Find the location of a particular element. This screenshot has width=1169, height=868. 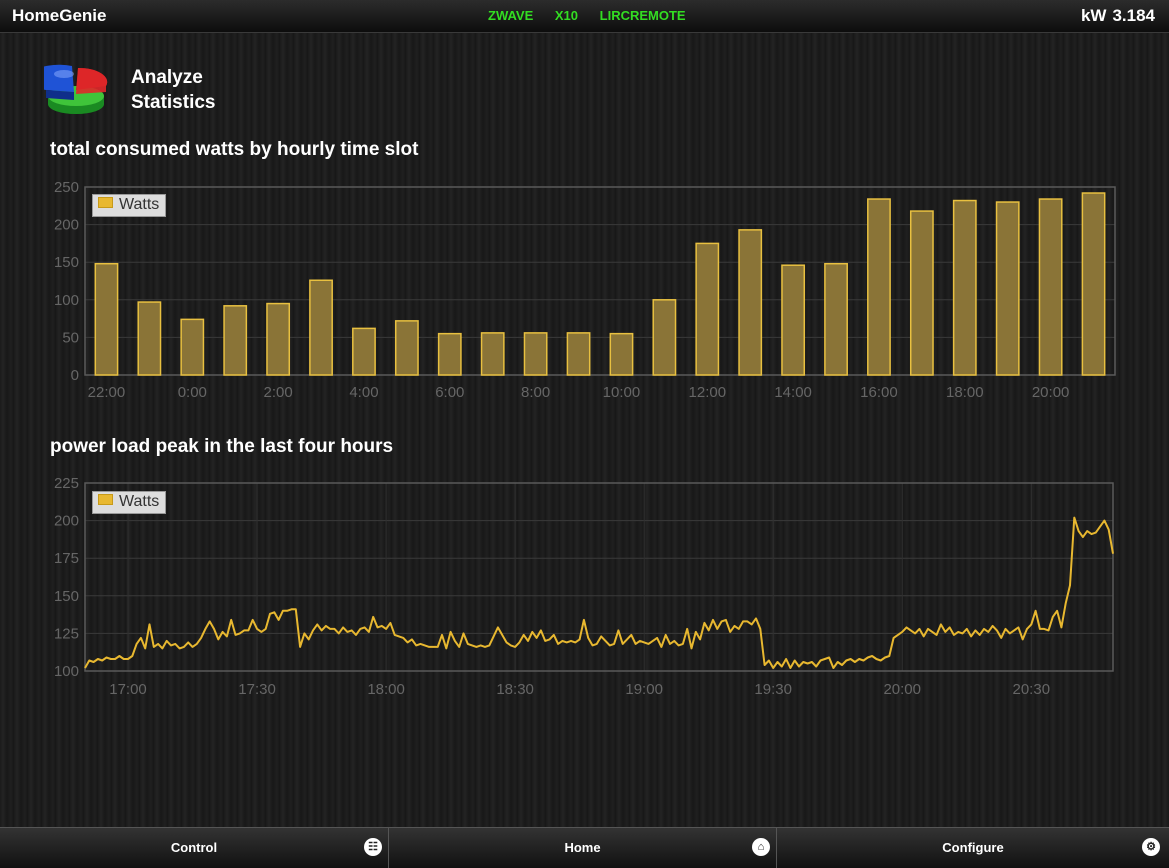

x-tick-label: 17:30 is located at coordinates (257, 689).